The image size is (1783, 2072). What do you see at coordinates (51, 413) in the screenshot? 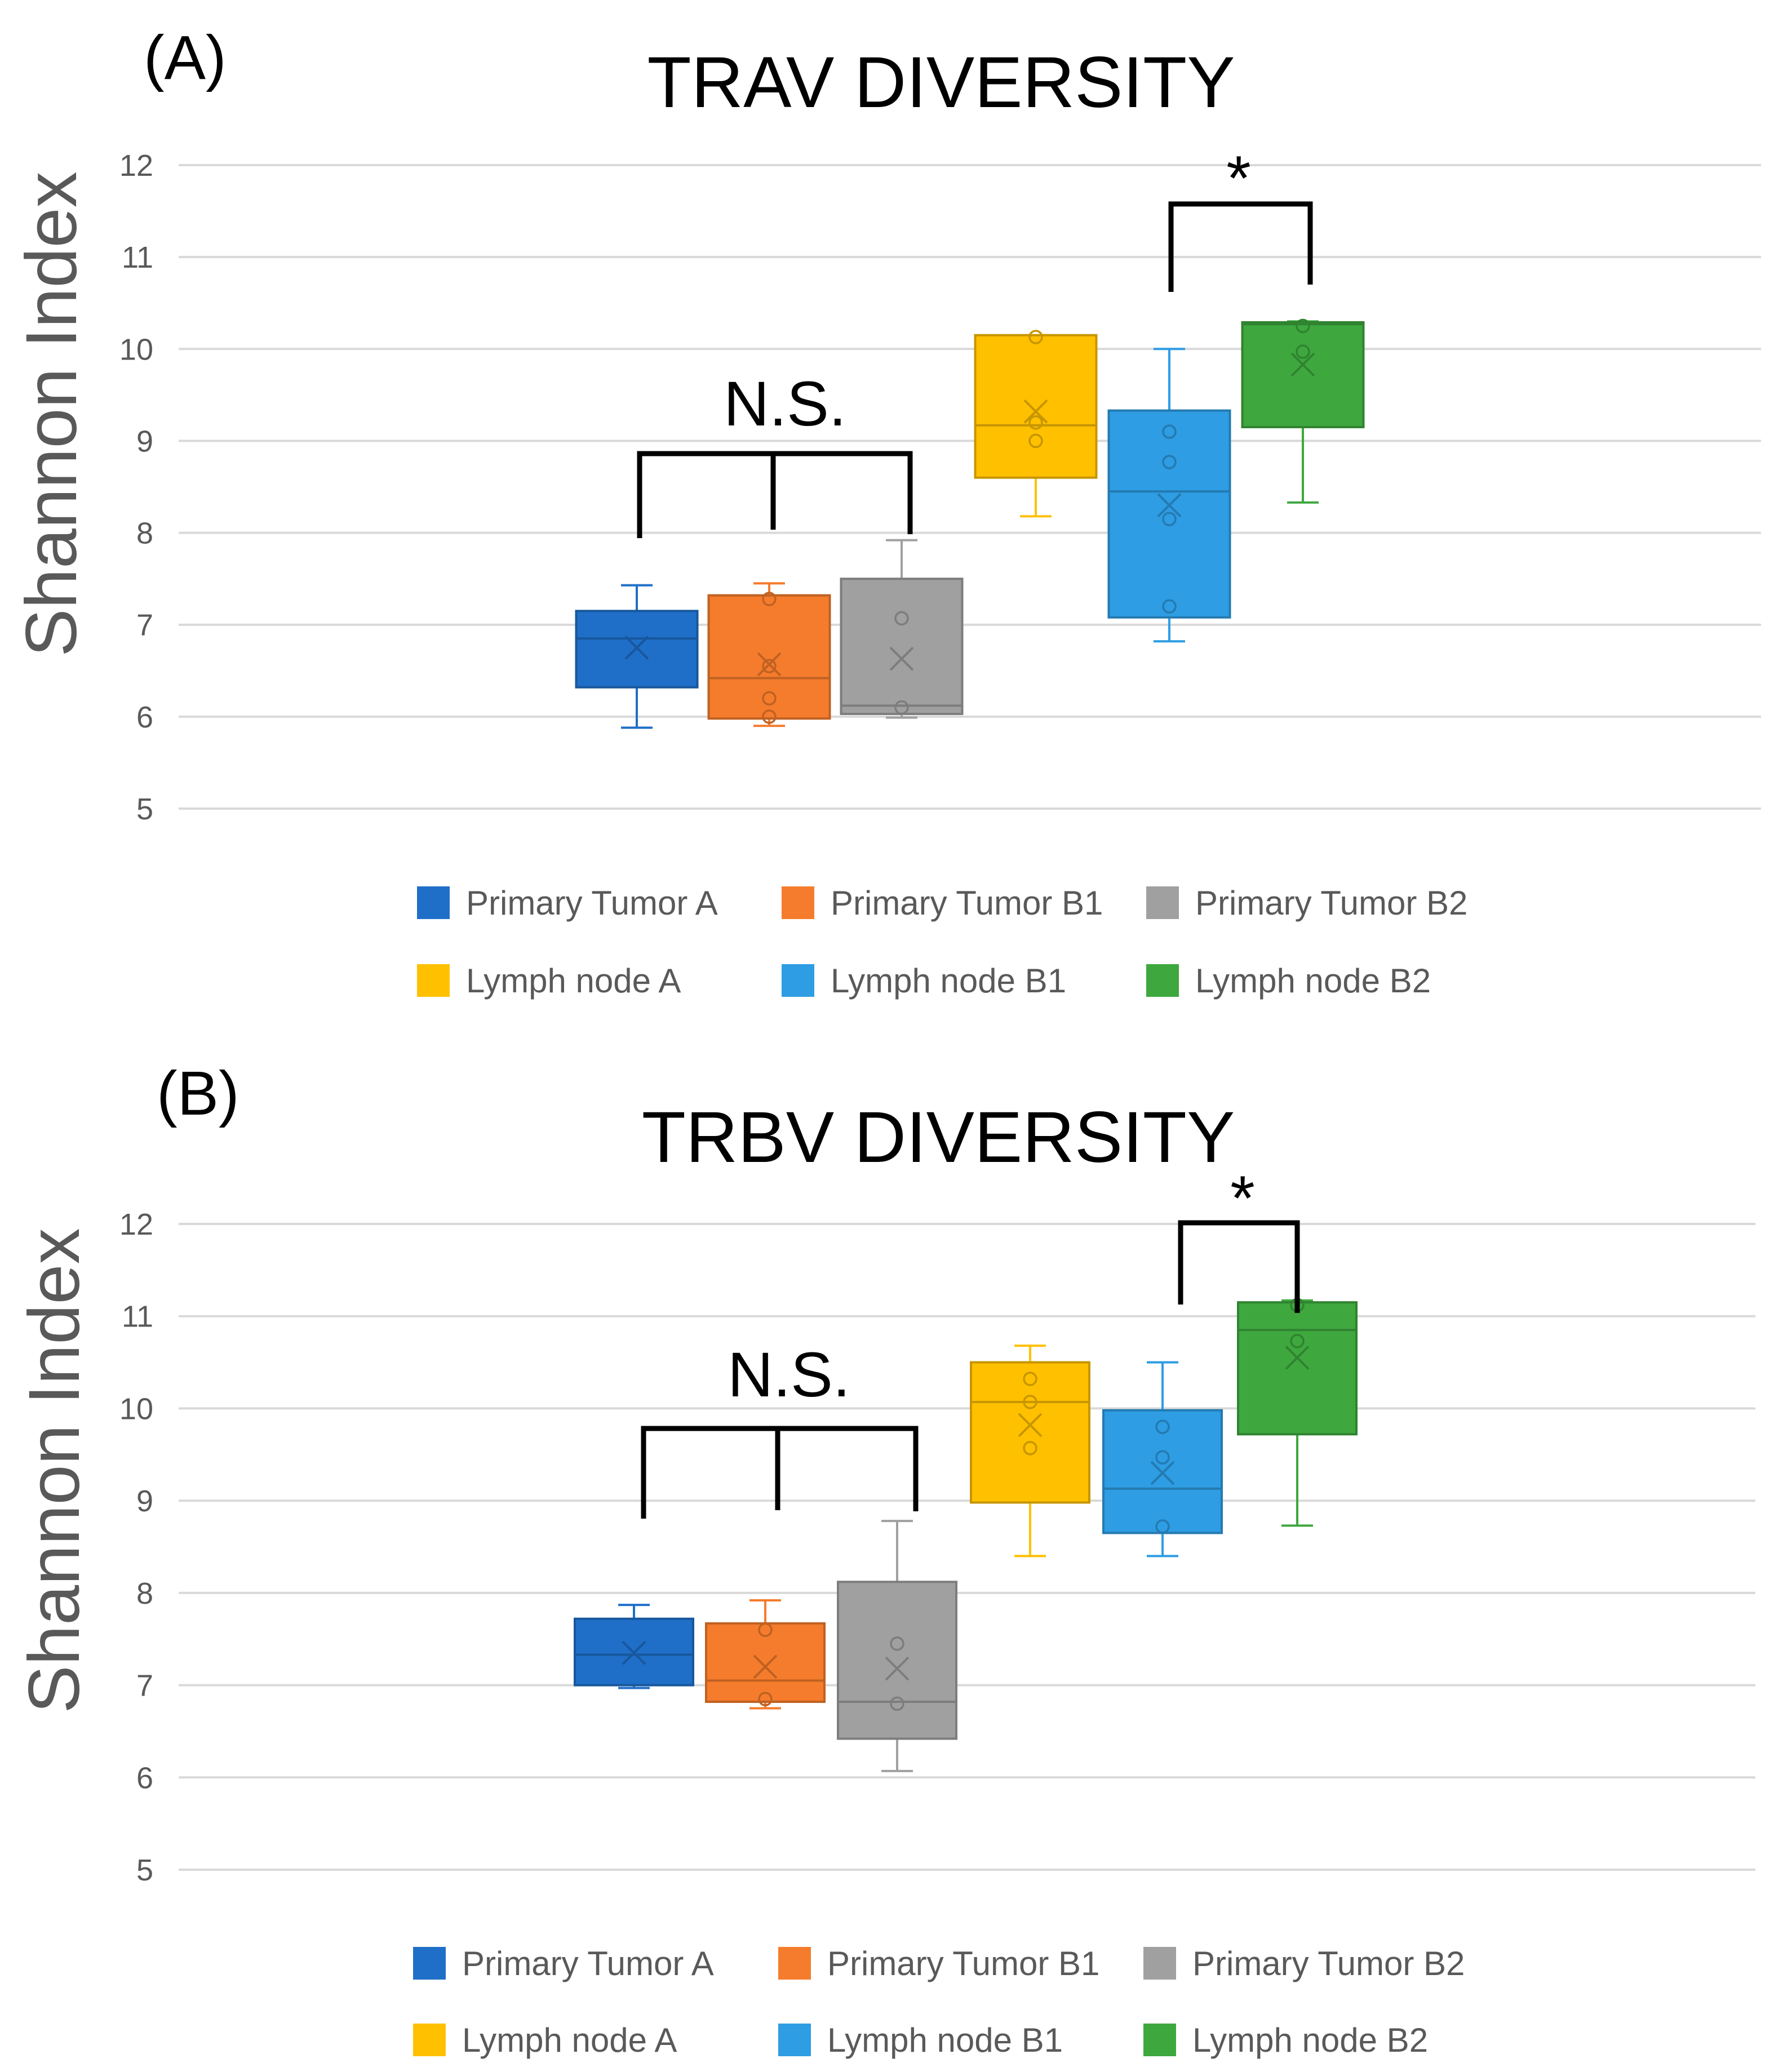
I see `y-axis-label: Shannon Index` at bounding box center [51, 413].